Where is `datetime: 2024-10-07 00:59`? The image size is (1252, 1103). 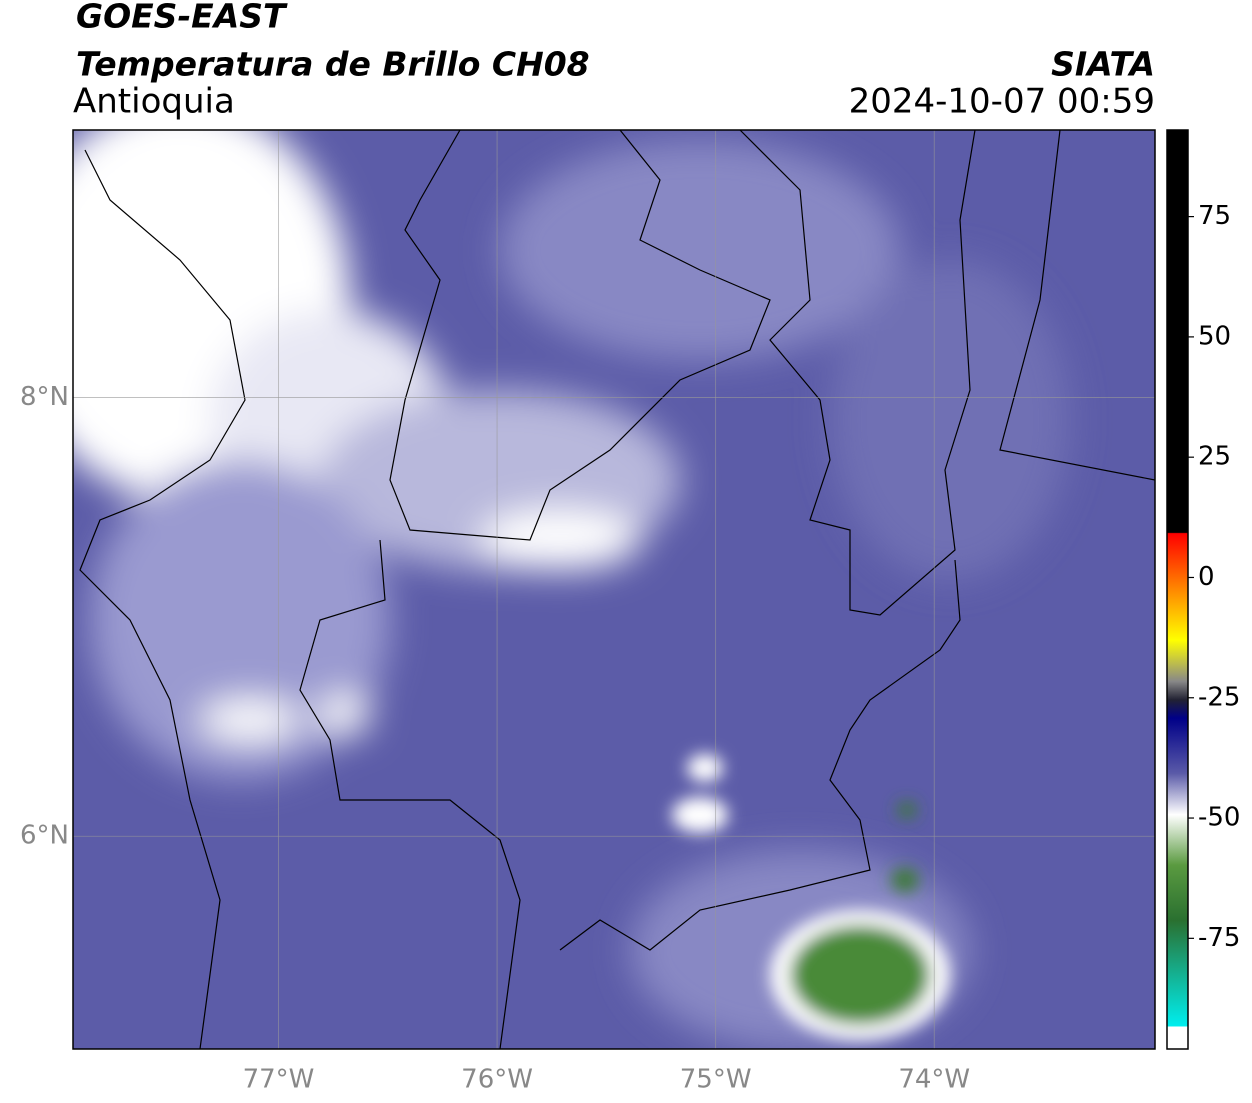 datetime: 2024-10-07 00:59 is located at coordinates (1002, 102).